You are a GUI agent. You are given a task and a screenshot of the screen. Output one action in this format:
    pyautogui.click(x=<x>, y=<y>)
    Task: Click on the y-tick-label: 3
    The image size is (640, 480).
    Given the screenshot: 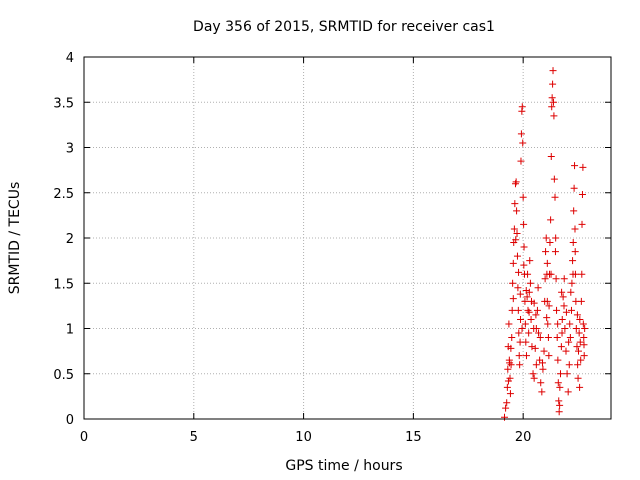 What is the action you would take?
    pyautogui.click(x=70, y=149)
    